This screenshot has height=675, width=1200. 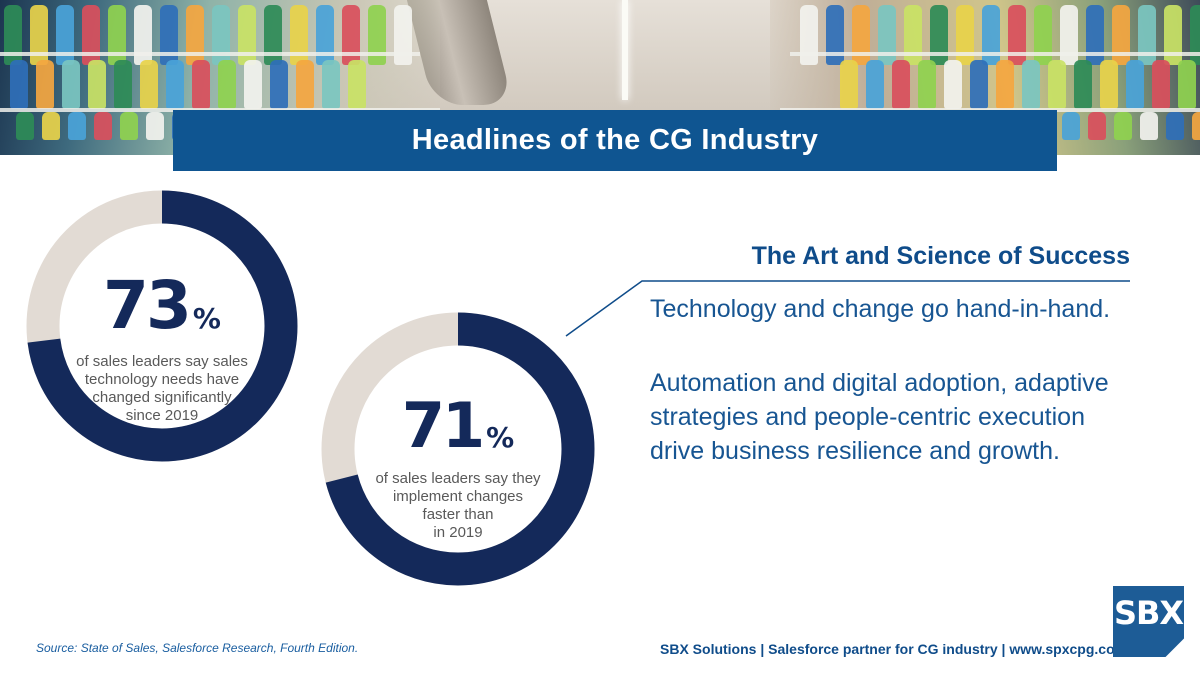 I want to click on callout-line1: Technology and change go hand-in-hand., so click(x=880, y=309).